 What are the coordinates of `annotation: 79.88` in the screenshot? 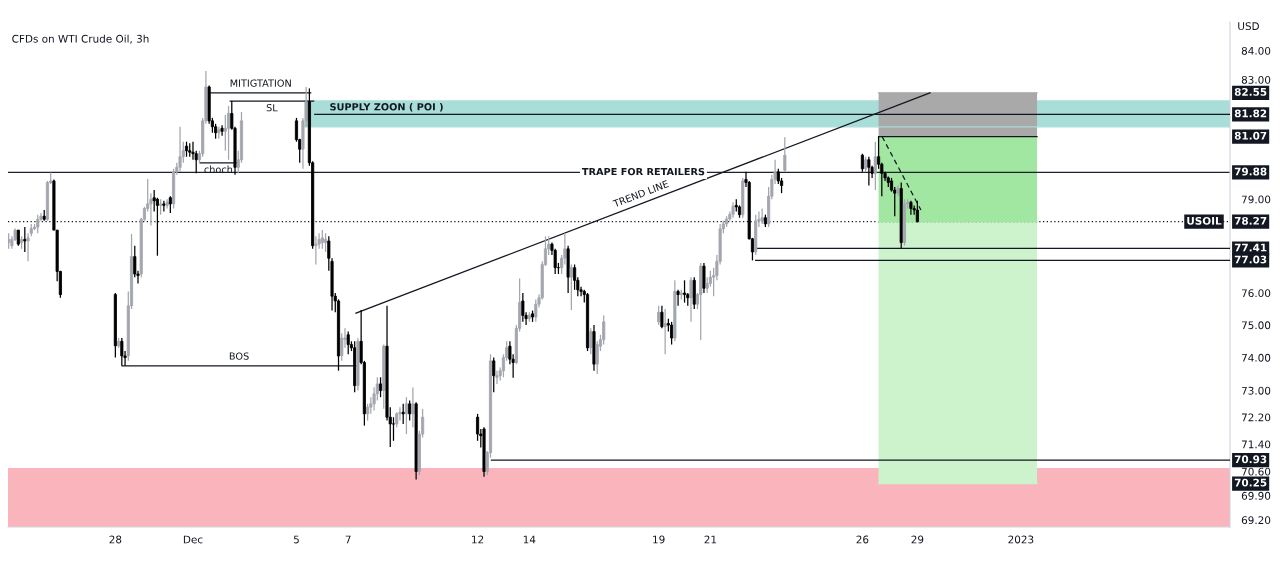 It's located at (1250, 171).